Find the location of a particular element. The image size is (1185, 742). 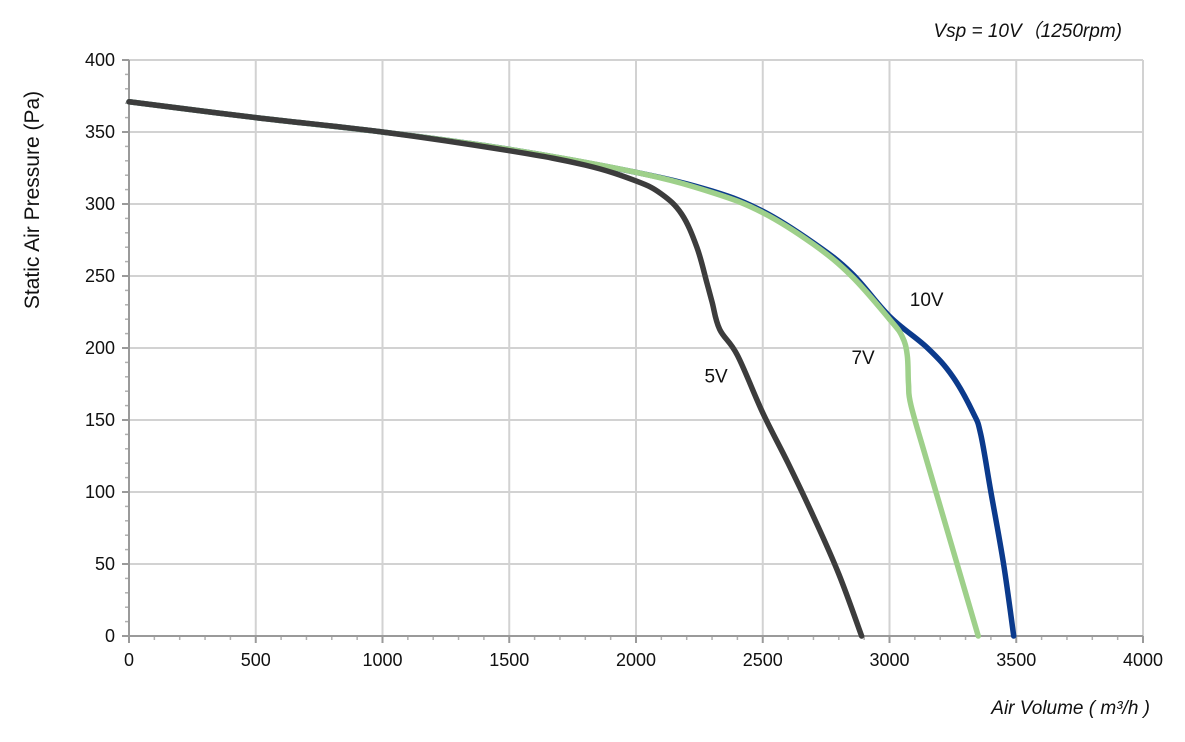

x-tick-label: 3000 is located at coordinates (889, 660).